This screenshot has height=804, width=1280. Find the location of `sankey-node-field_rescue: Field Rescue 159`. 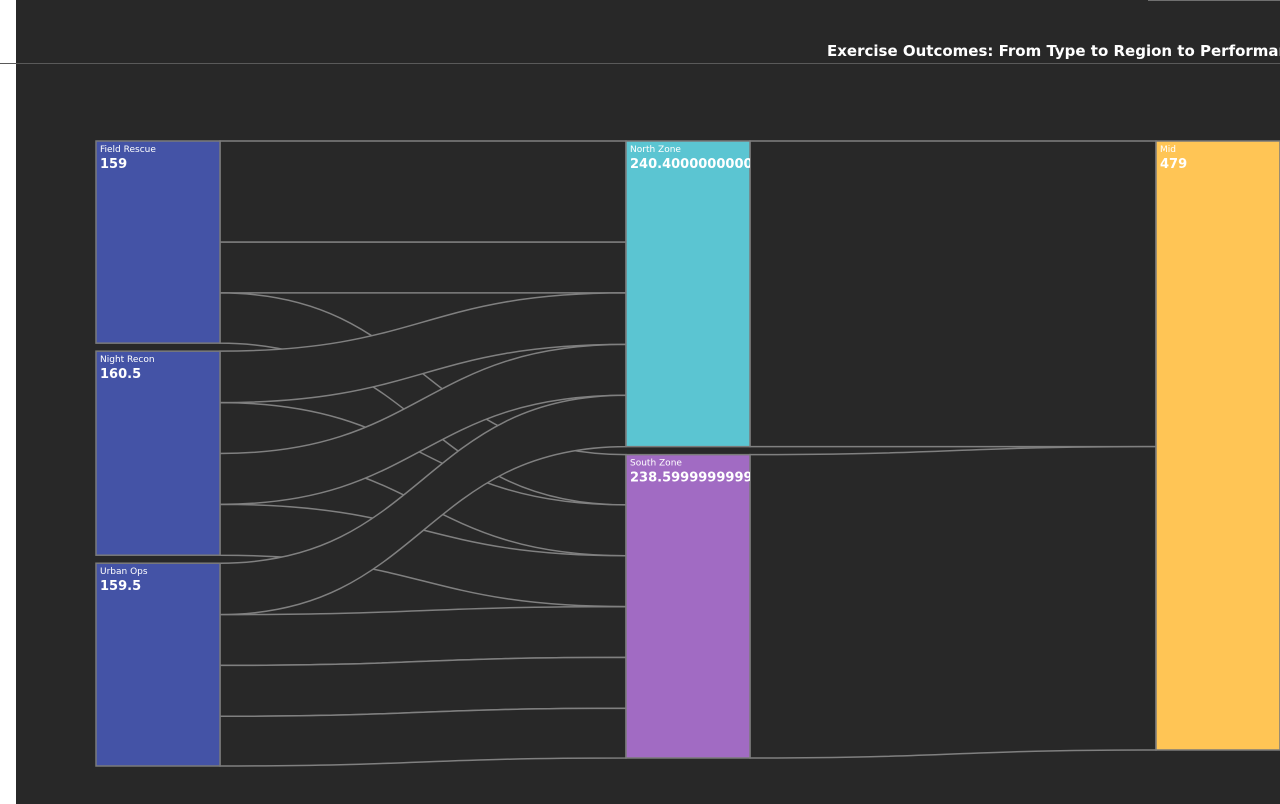

sankey-node-field_rescue: Field Rescue 159 is located at coordinates (158, 242).